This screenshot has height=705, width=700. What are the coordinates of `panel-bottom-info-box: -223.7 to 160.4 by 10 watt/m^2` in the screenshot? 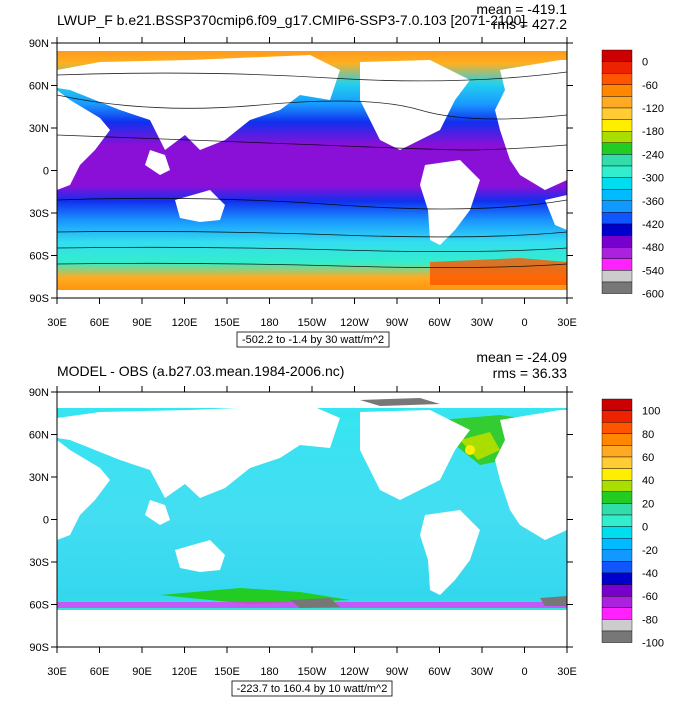 It's located at (312, 688).